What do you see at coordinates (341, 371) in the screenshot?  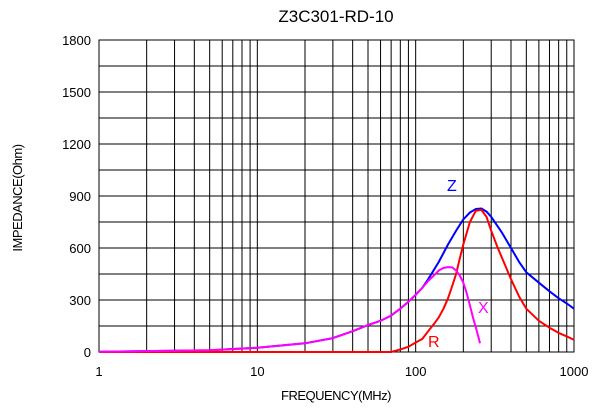 I see `x-axis-ticks: 1 10 100 1000` at bounding box center [341, 371].